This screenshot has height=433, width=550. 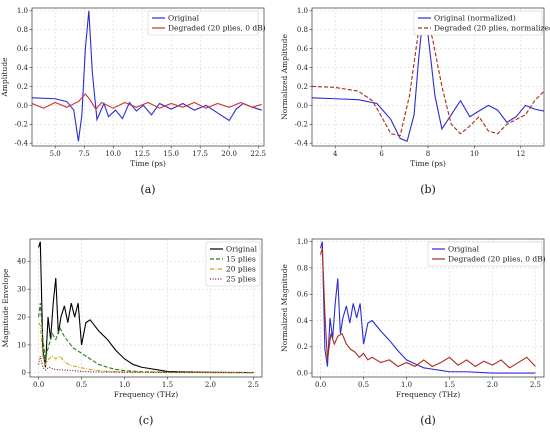 I want to click on panel-label: (a), so click(x=147, y=189).